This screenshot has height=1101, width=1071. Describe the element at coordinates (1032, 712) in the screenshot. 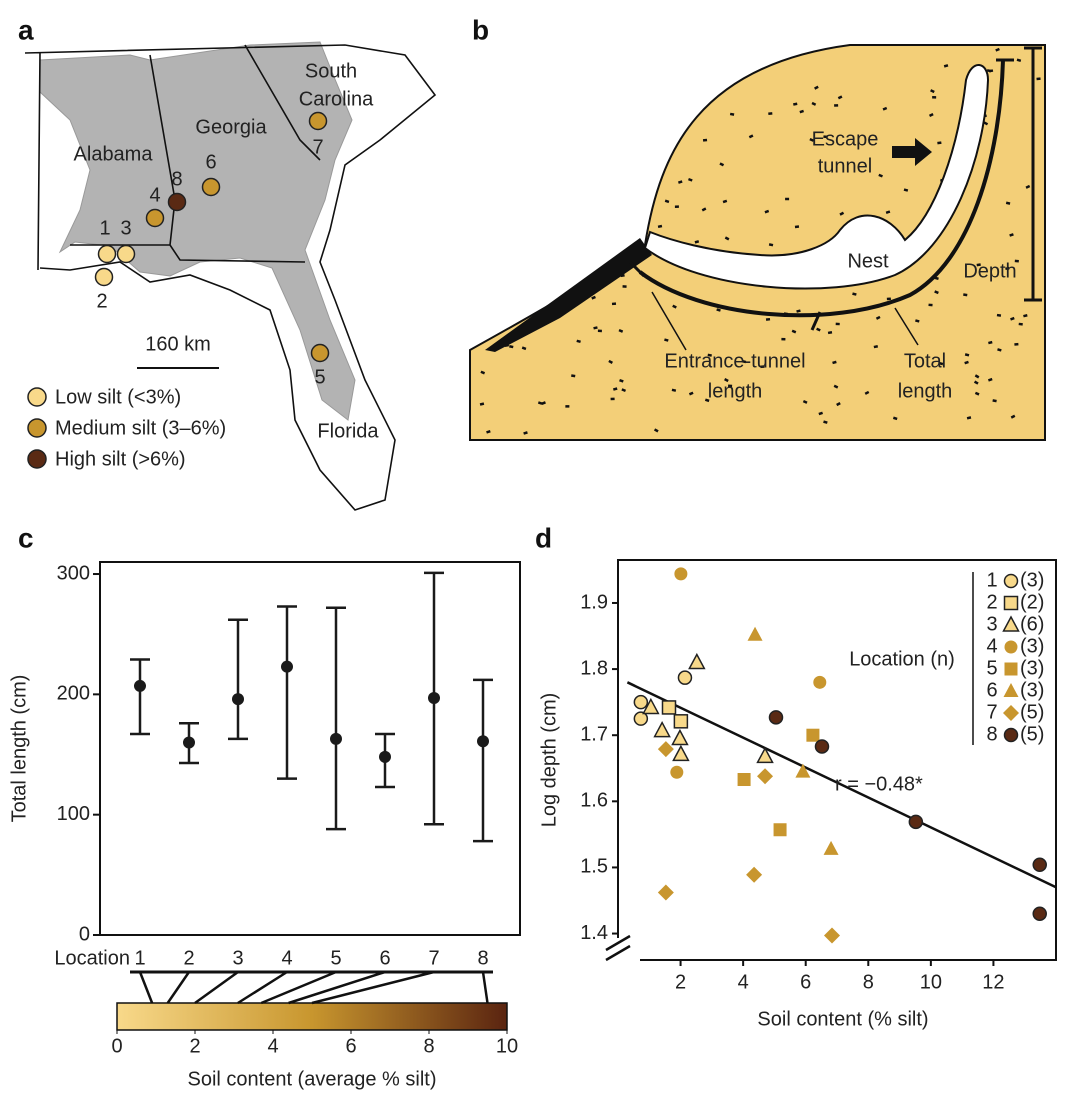

I see `legend-n: (5)` at that location.